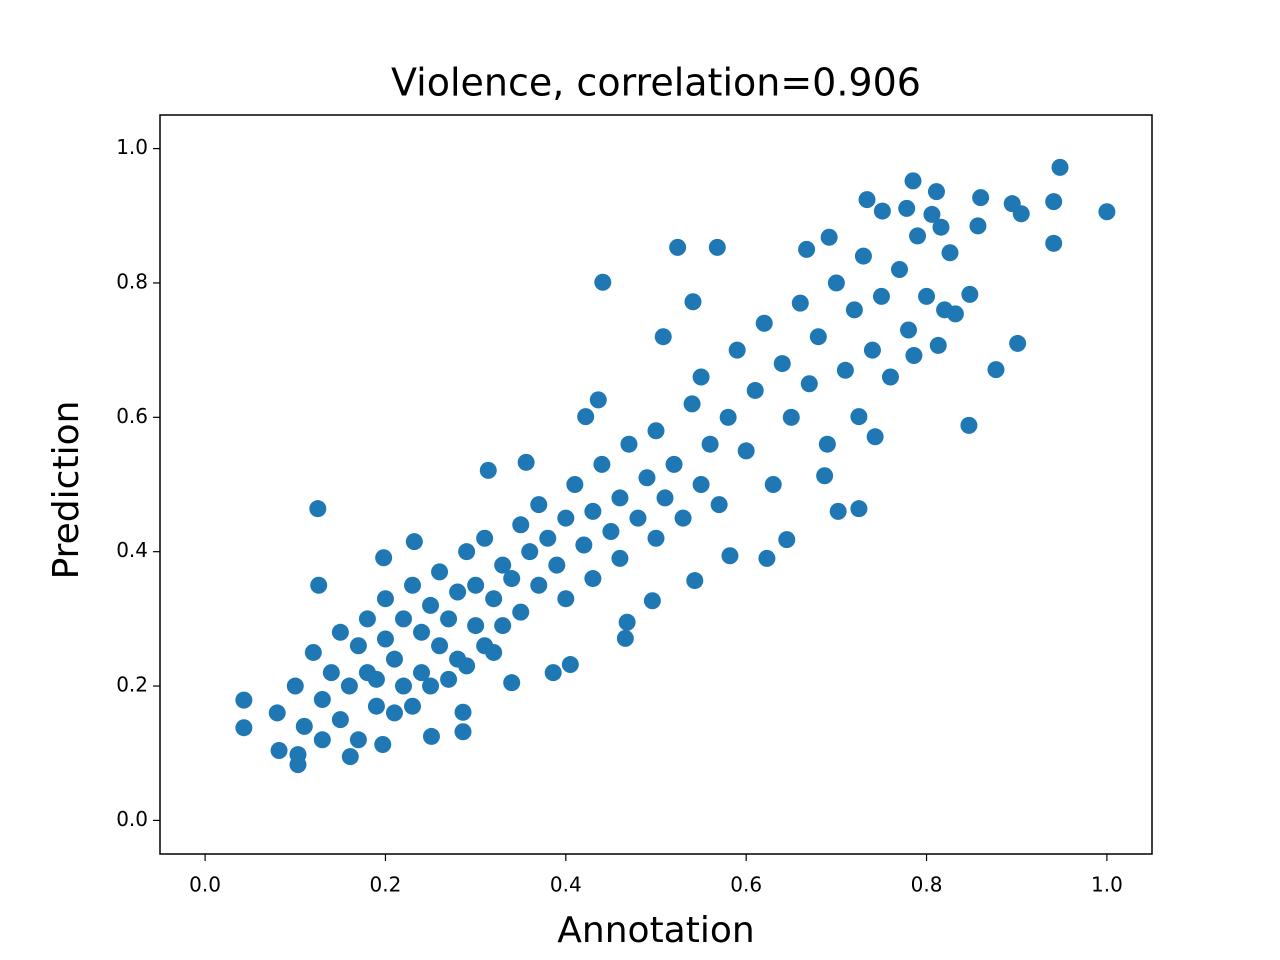 This screenshot has height=960, width=1280. What do you see at coordinates (656, 83) in the screenshot?
I see `chart-title: Violence, correlation=0.906` at bounding box center [656, 83].